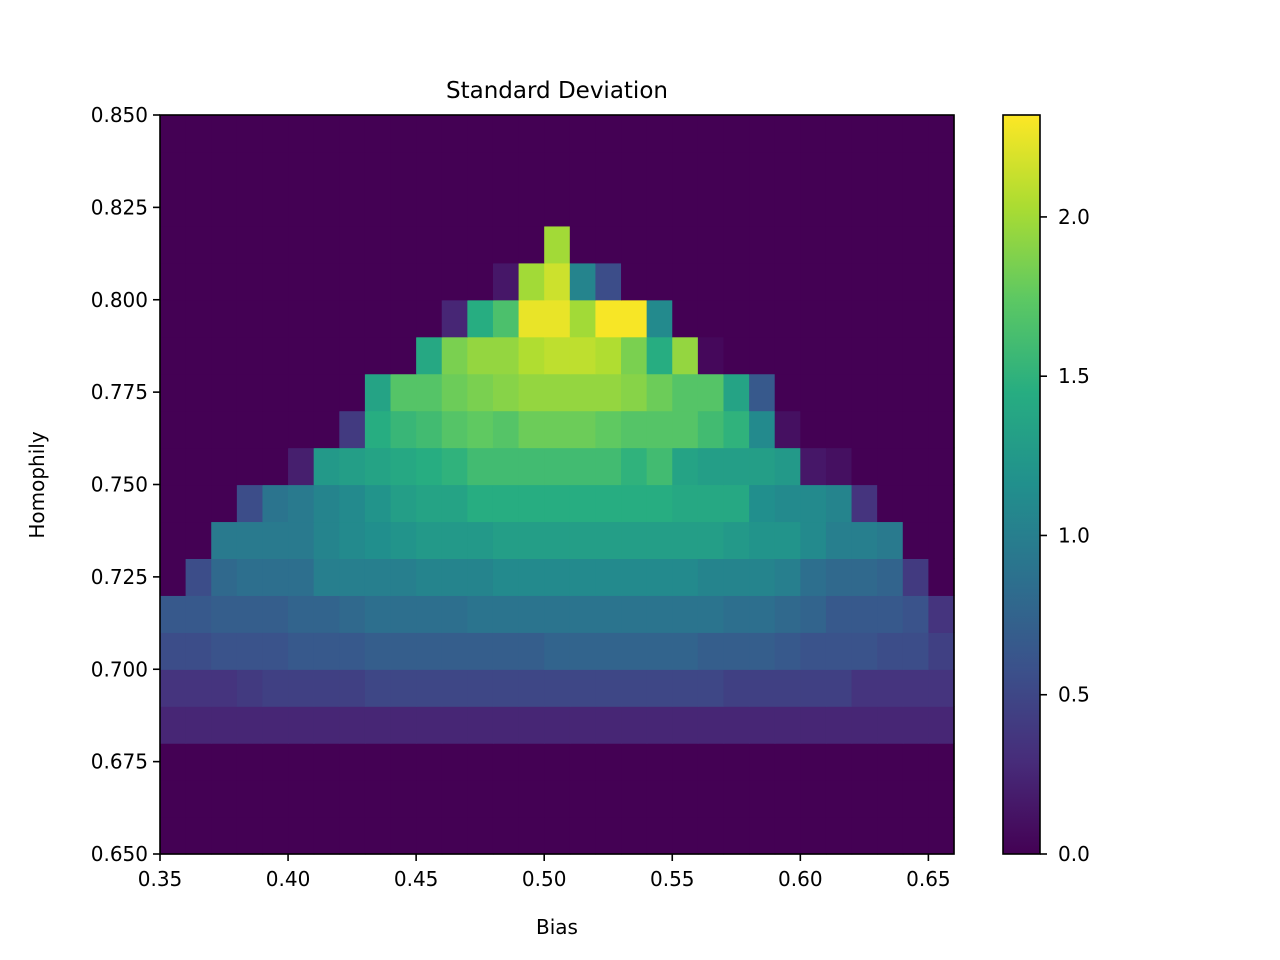 Image resolution: width=1280 pixels, height=960 pixels. Describe the element at coordinates (416, 879) in the screenshot. I see `x-tick-label: 0.45` at that location.